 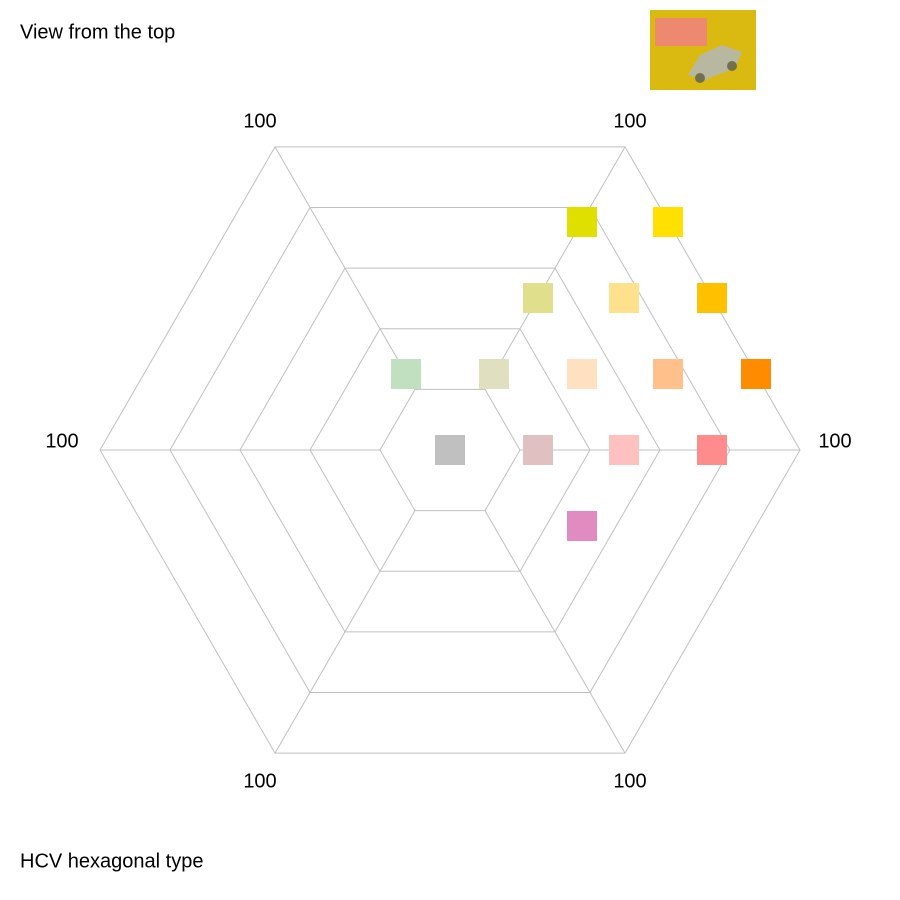 What do you see at coordinates (111, 861) in the screenshot?
I see `caption: HCV hexagonal type` at bounding box center [111, 861].